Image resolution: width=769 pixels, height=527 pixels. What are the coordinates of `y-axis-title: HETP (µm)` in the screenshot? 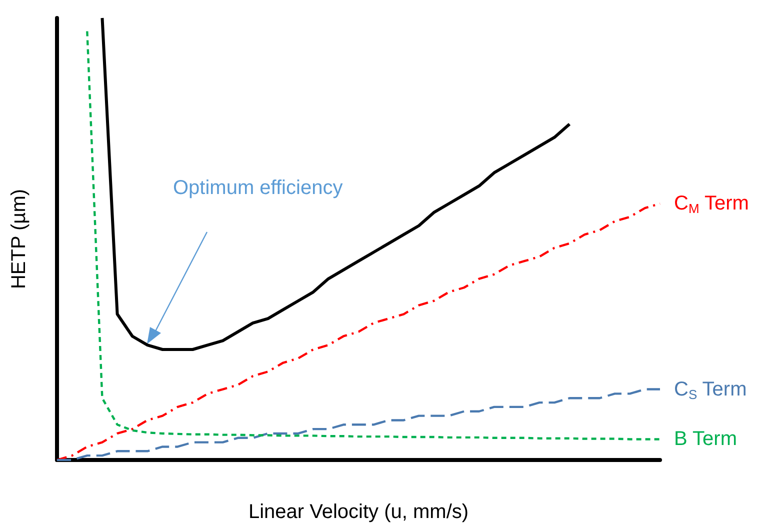 It's located at (19, 239).